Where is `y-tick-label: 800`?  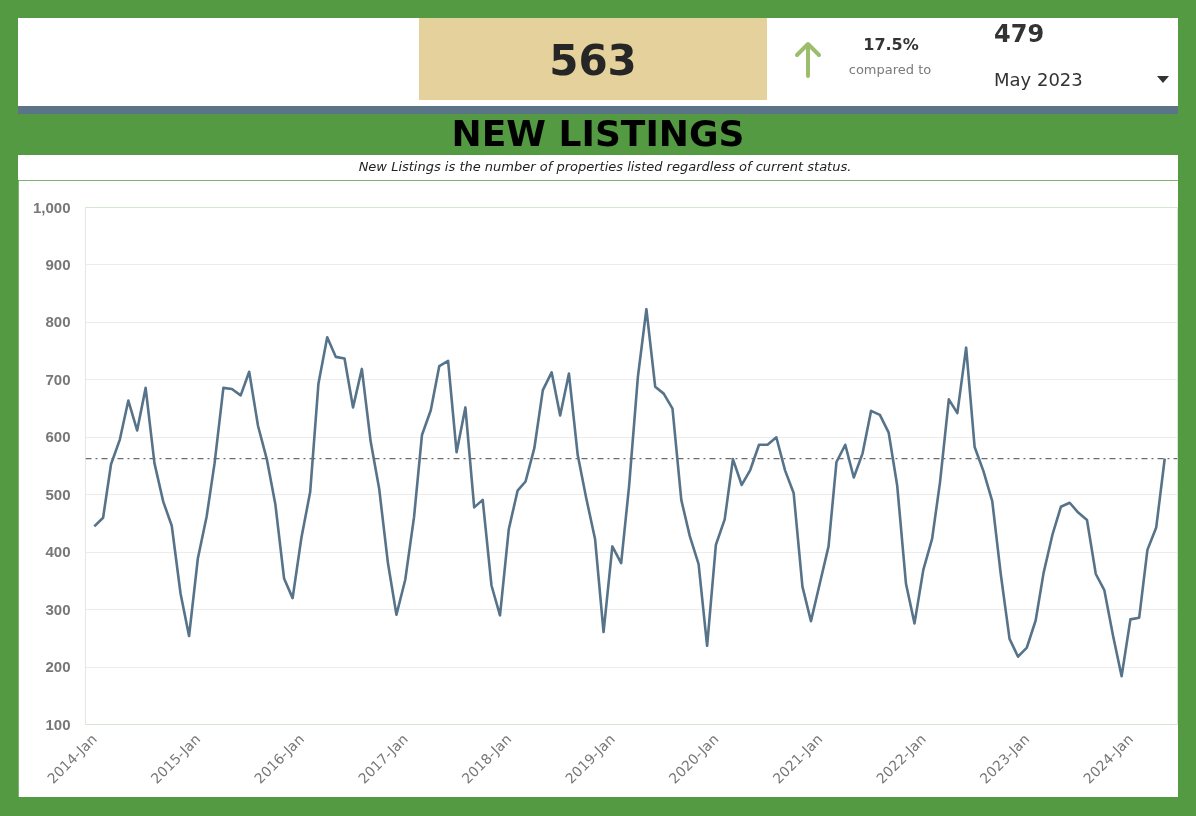 y-tick-label: 800 is located at coordinates (58, 322).